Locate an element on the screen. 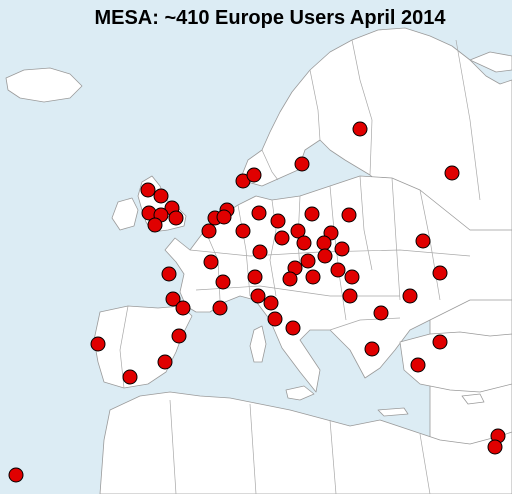  map-title: MESA: ~410 Europe Users April 2014 is located at coordinates (270, 18).